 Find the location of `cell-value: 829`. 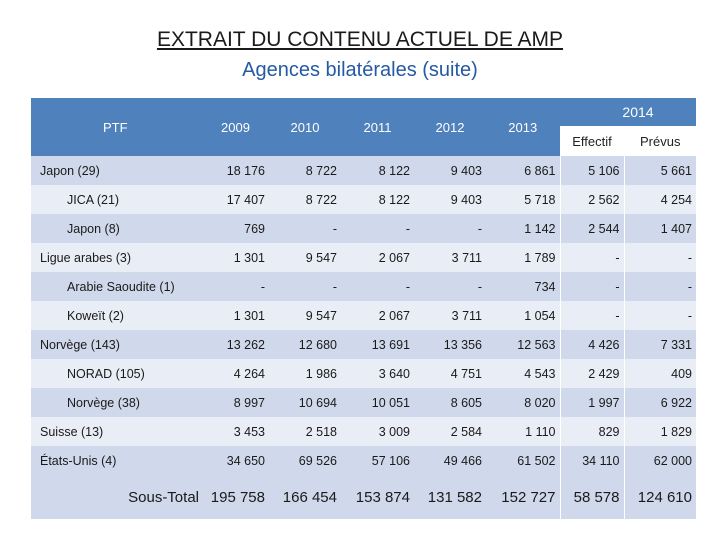

cell-value: 829 is located at coordinates (591, 431).